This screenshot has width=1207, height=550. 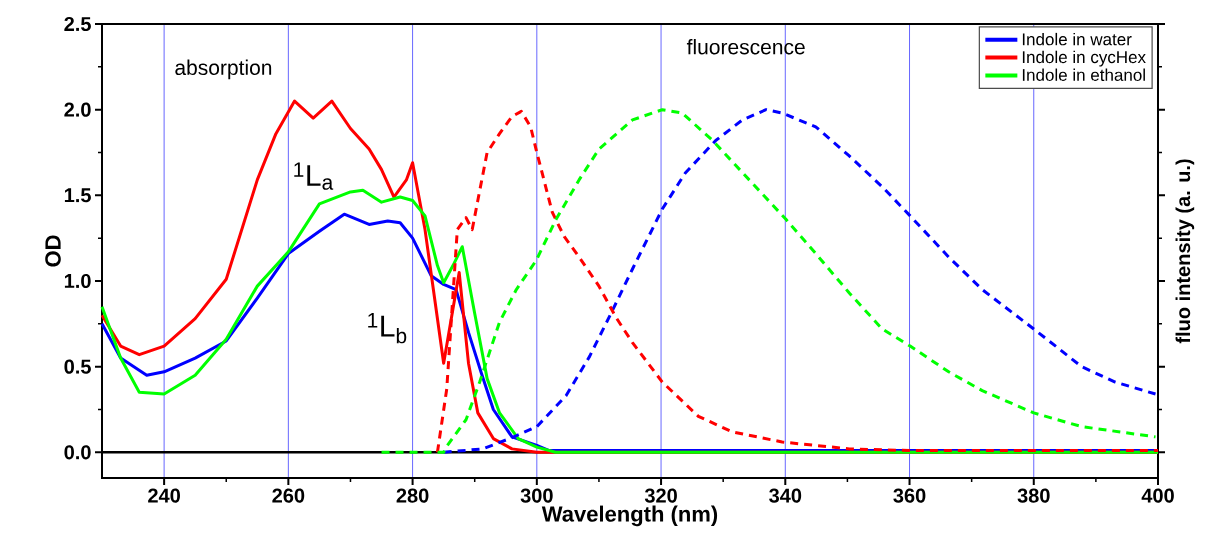 I want to click on y-tick-label: 2.5, so click(x=77, y=24).